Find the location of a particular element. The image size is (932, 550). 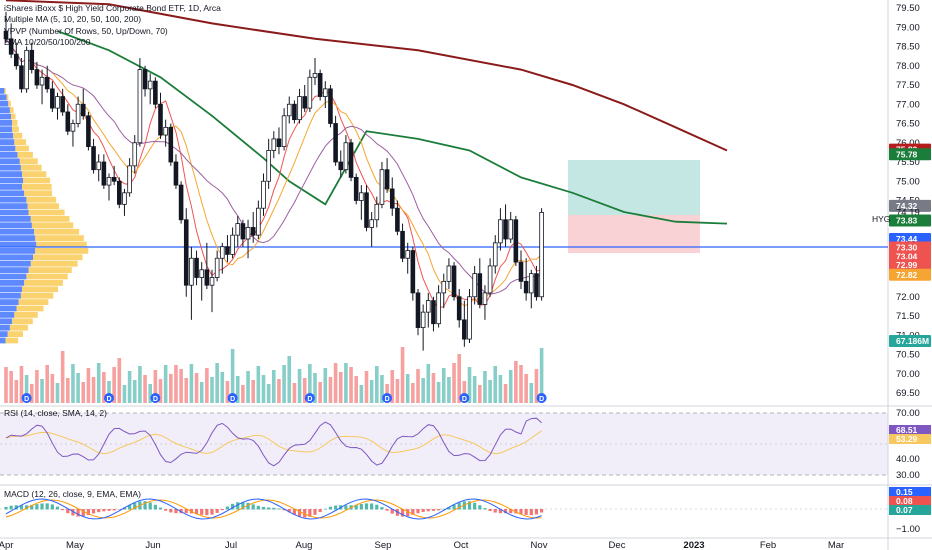

time-tick-label: Sep is located at coordinates (383, 545).